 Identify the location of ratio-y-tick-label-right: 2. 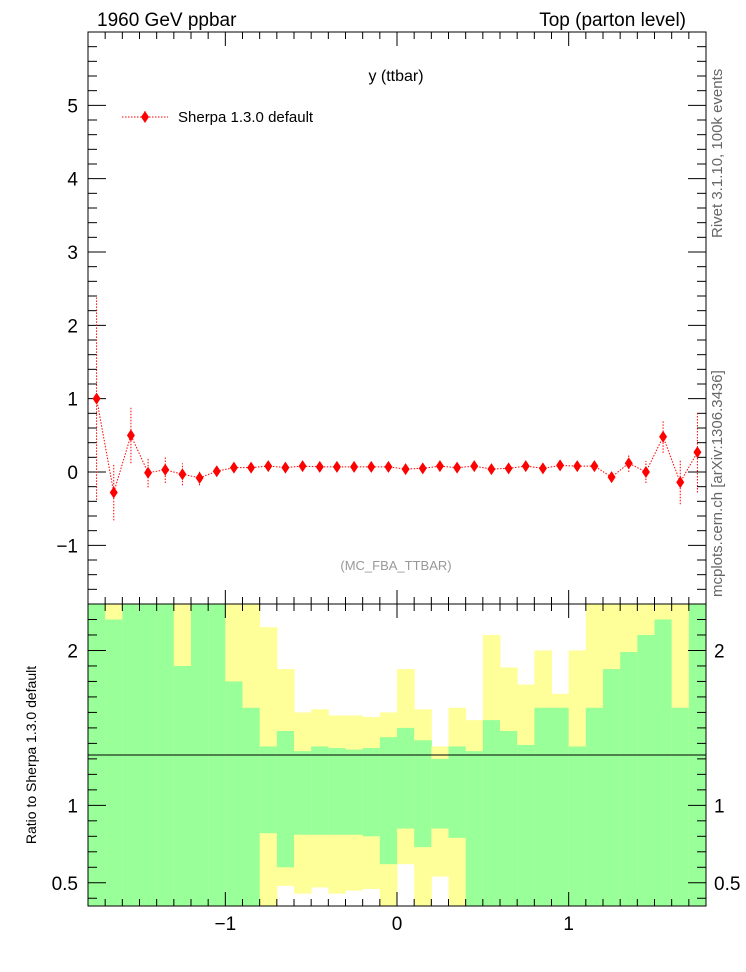
(719, 651).